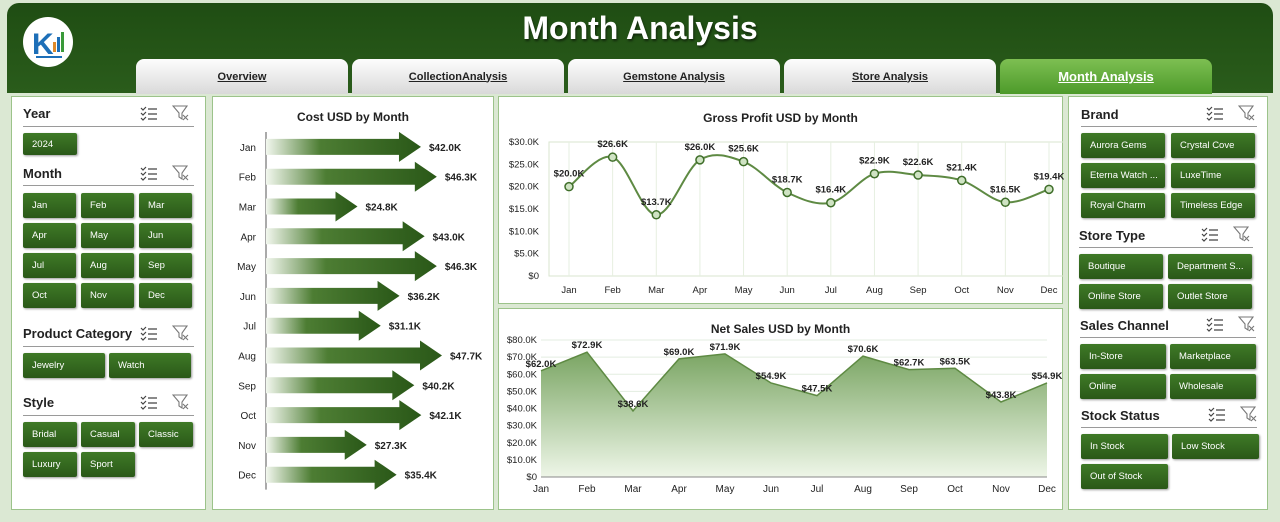 This screenshot has width=1280, height=522. Describe the element at coordinates (354, 355) in the screenshot. I see `cost-bar-aug` at that location.